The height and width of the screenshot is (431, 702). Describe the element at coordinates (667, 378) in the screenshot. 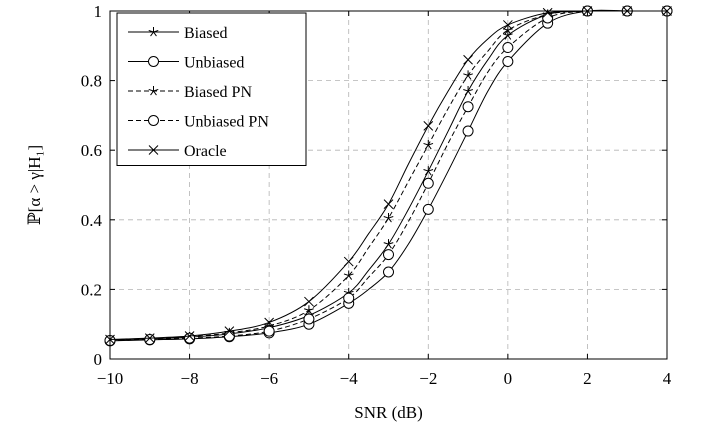

I see `x-tick-label: 4` at that location.